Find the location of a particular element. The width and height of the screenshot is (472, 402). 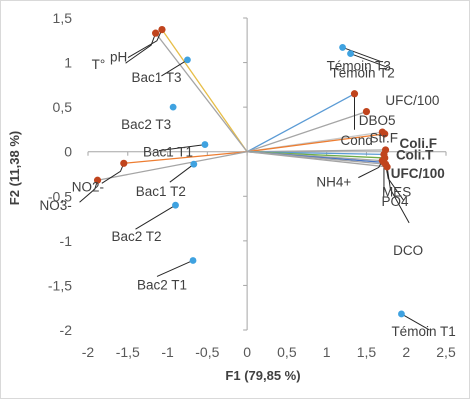

y-tick-label: -1,5 is located at coordinates (60, 285).